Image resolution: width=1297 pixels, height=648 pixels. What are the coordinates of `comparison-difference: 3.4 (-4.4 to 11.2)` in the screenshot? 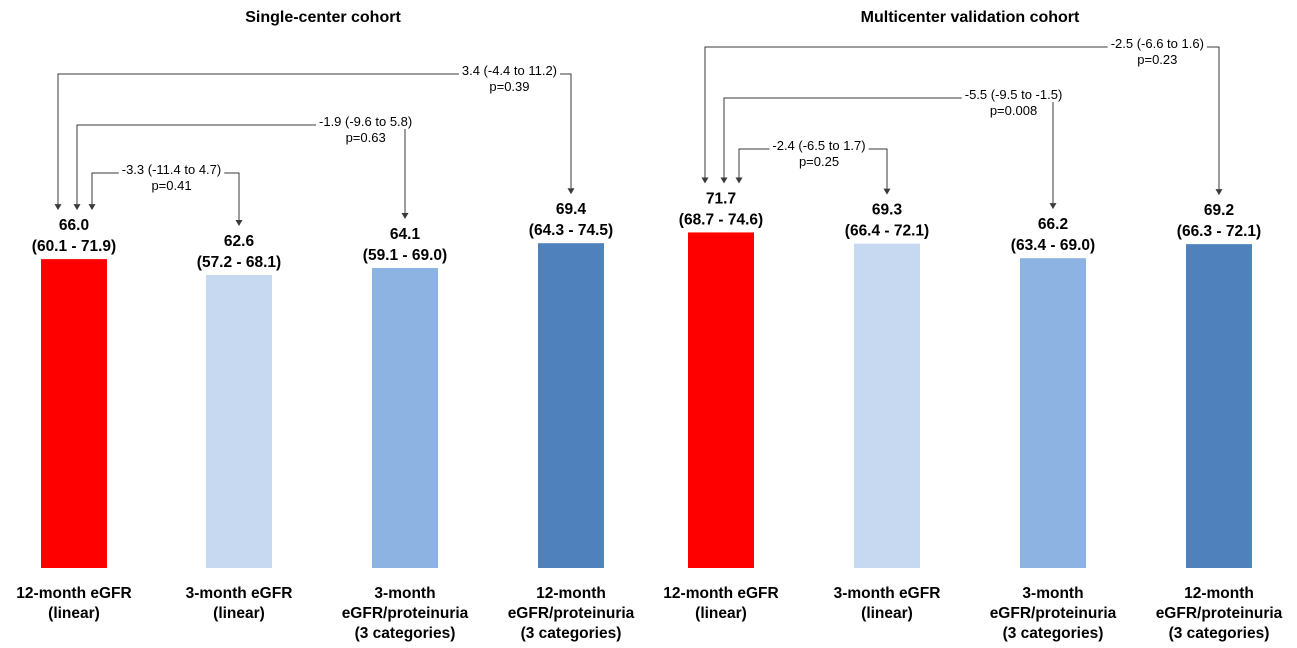 It's located at (509, 70).